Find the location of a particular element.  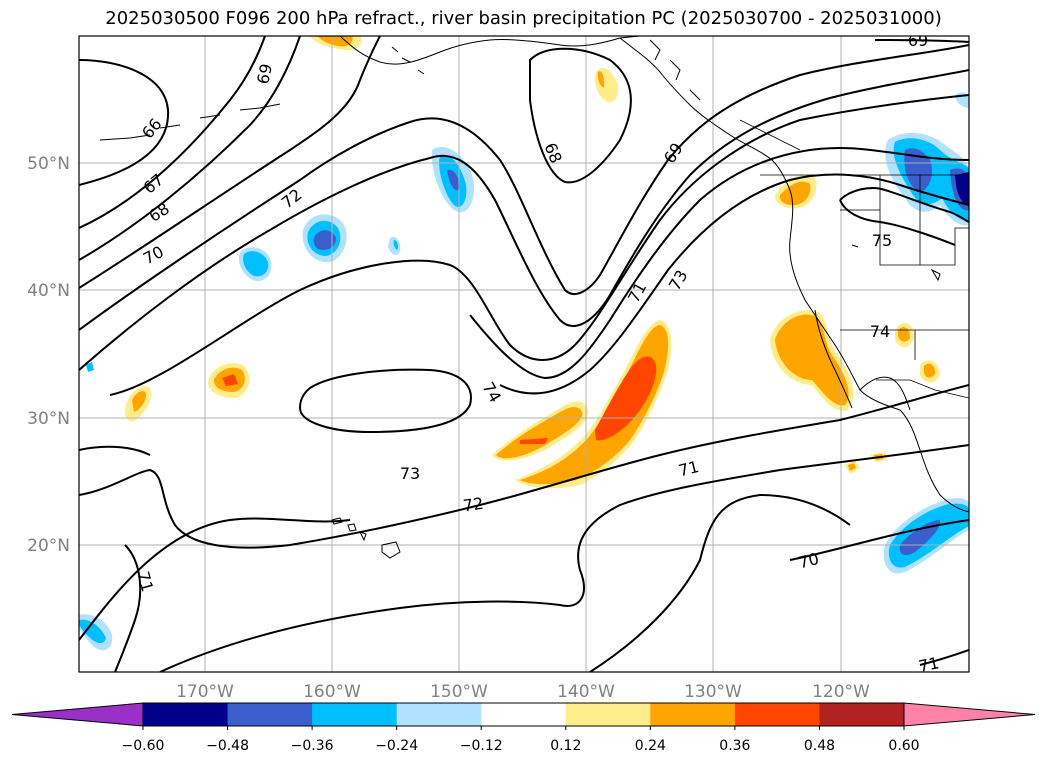

colorbar-tick-label: −0.12 is located at coordinates (481, 746).